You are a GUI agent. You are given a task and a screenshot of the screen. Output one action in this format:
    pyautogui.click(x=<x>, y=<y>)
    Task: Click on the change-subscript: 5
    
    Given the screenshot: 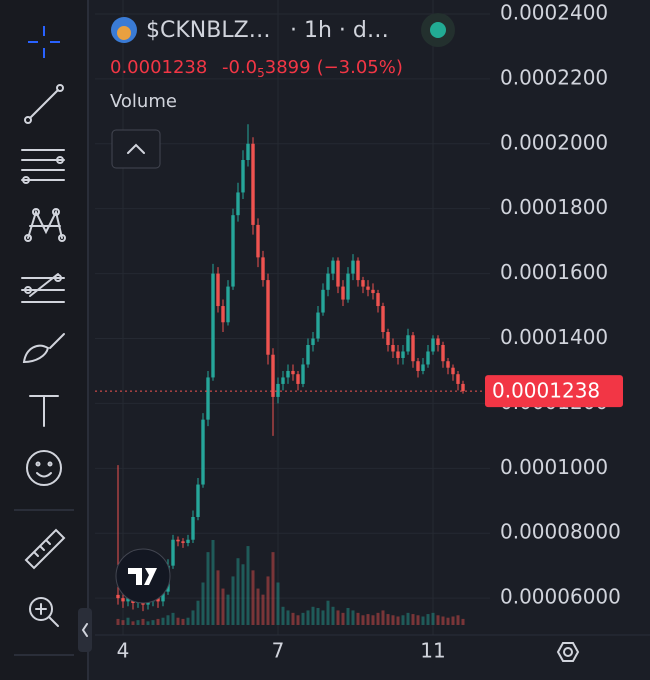 What is the action you would take?
    pyautogui.click(x=261, y=73)
    